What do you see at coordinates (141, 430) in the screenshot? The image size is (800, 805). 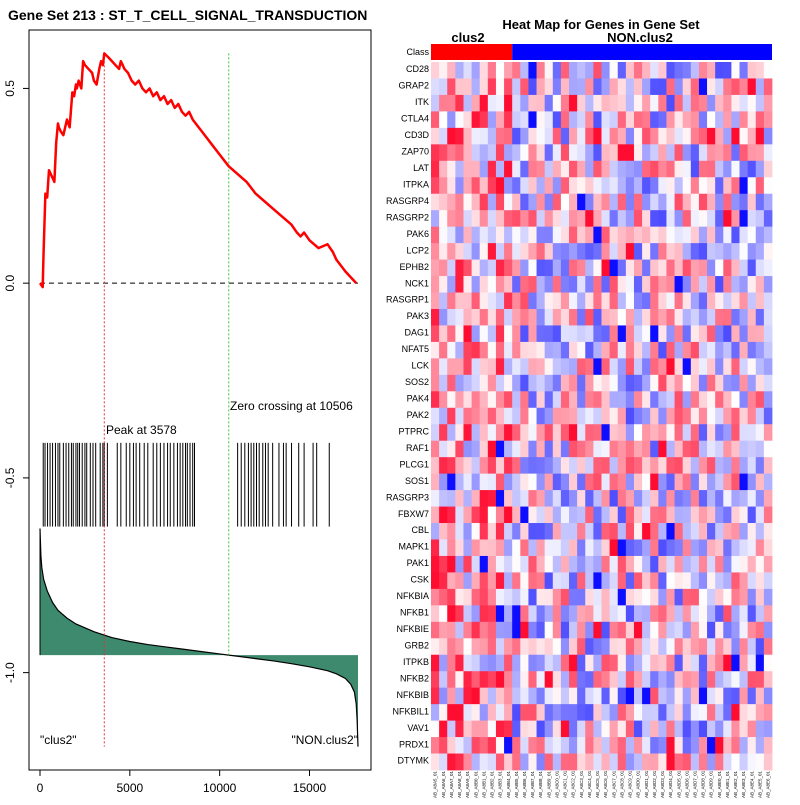 I see `peak-label: Peak at 3578` at bounding box center [141, 430].